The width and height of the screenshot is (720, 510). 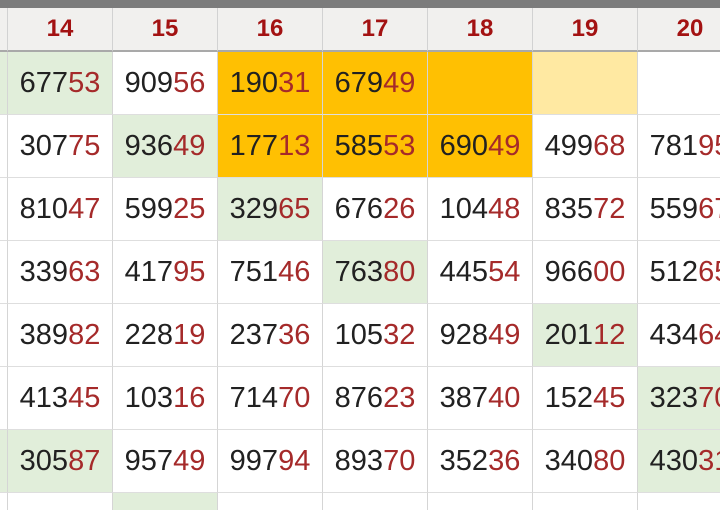 What do you see at coordinates (609, 145) in the screenshot?
I see `digits-red: 68` at bounding box center [609, 145].